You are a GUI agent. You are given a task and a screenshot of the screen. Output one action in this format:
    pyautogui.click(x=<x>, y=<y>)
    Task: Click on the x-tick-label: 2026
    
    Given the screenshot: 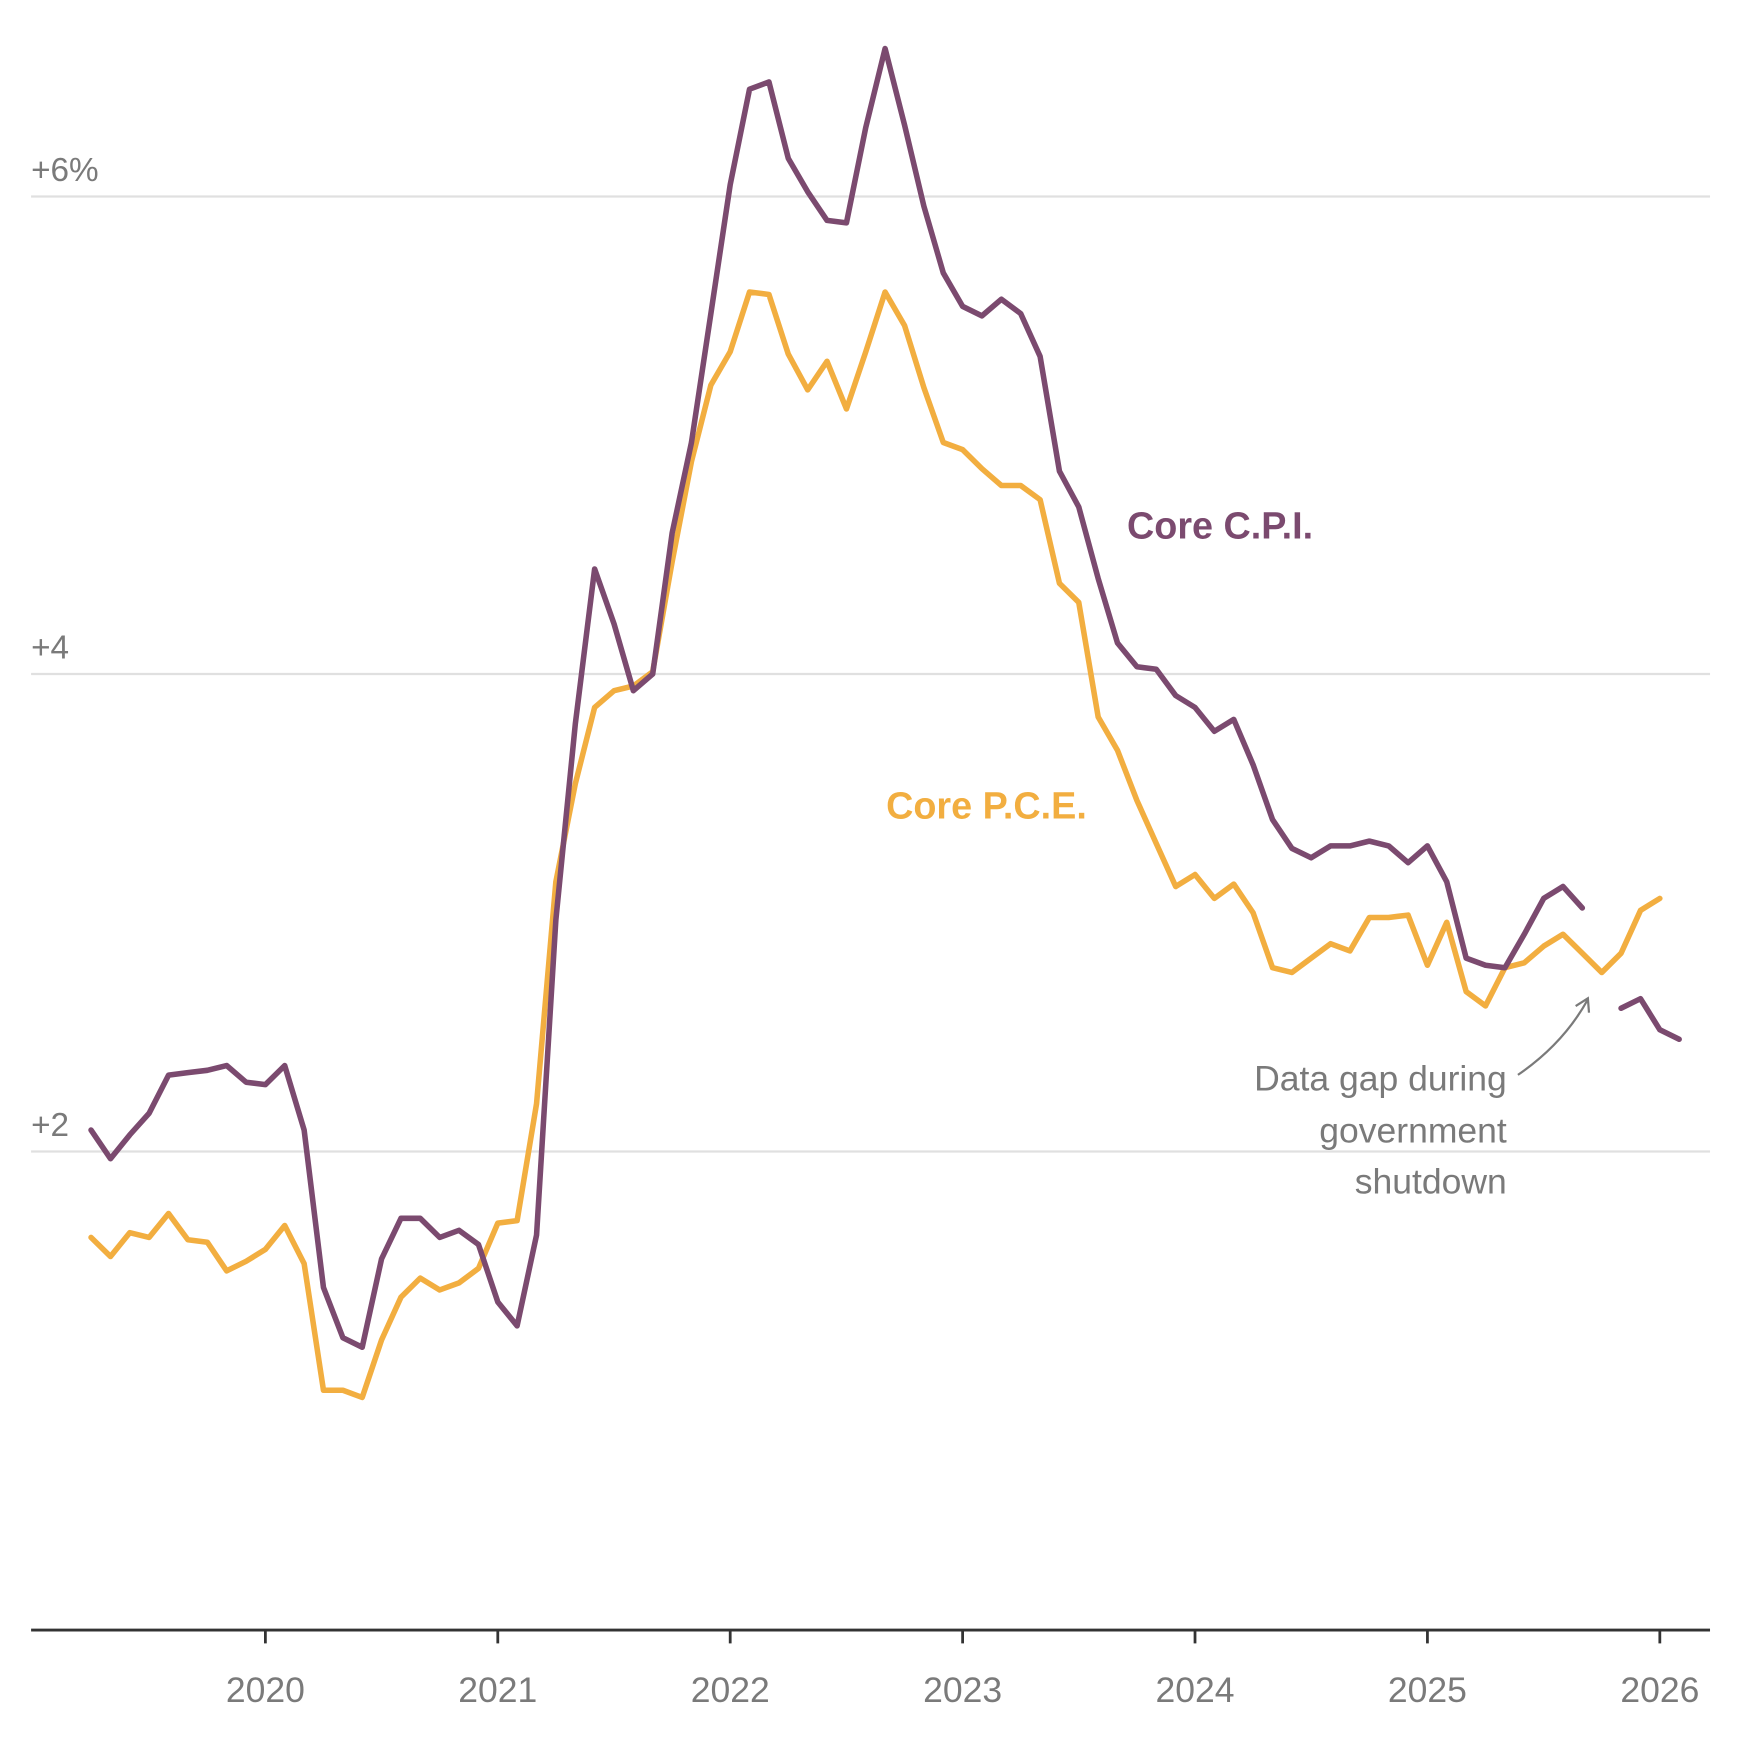 What is the action you would take?
    pyautogui.click(x=1659, y=1690)
    